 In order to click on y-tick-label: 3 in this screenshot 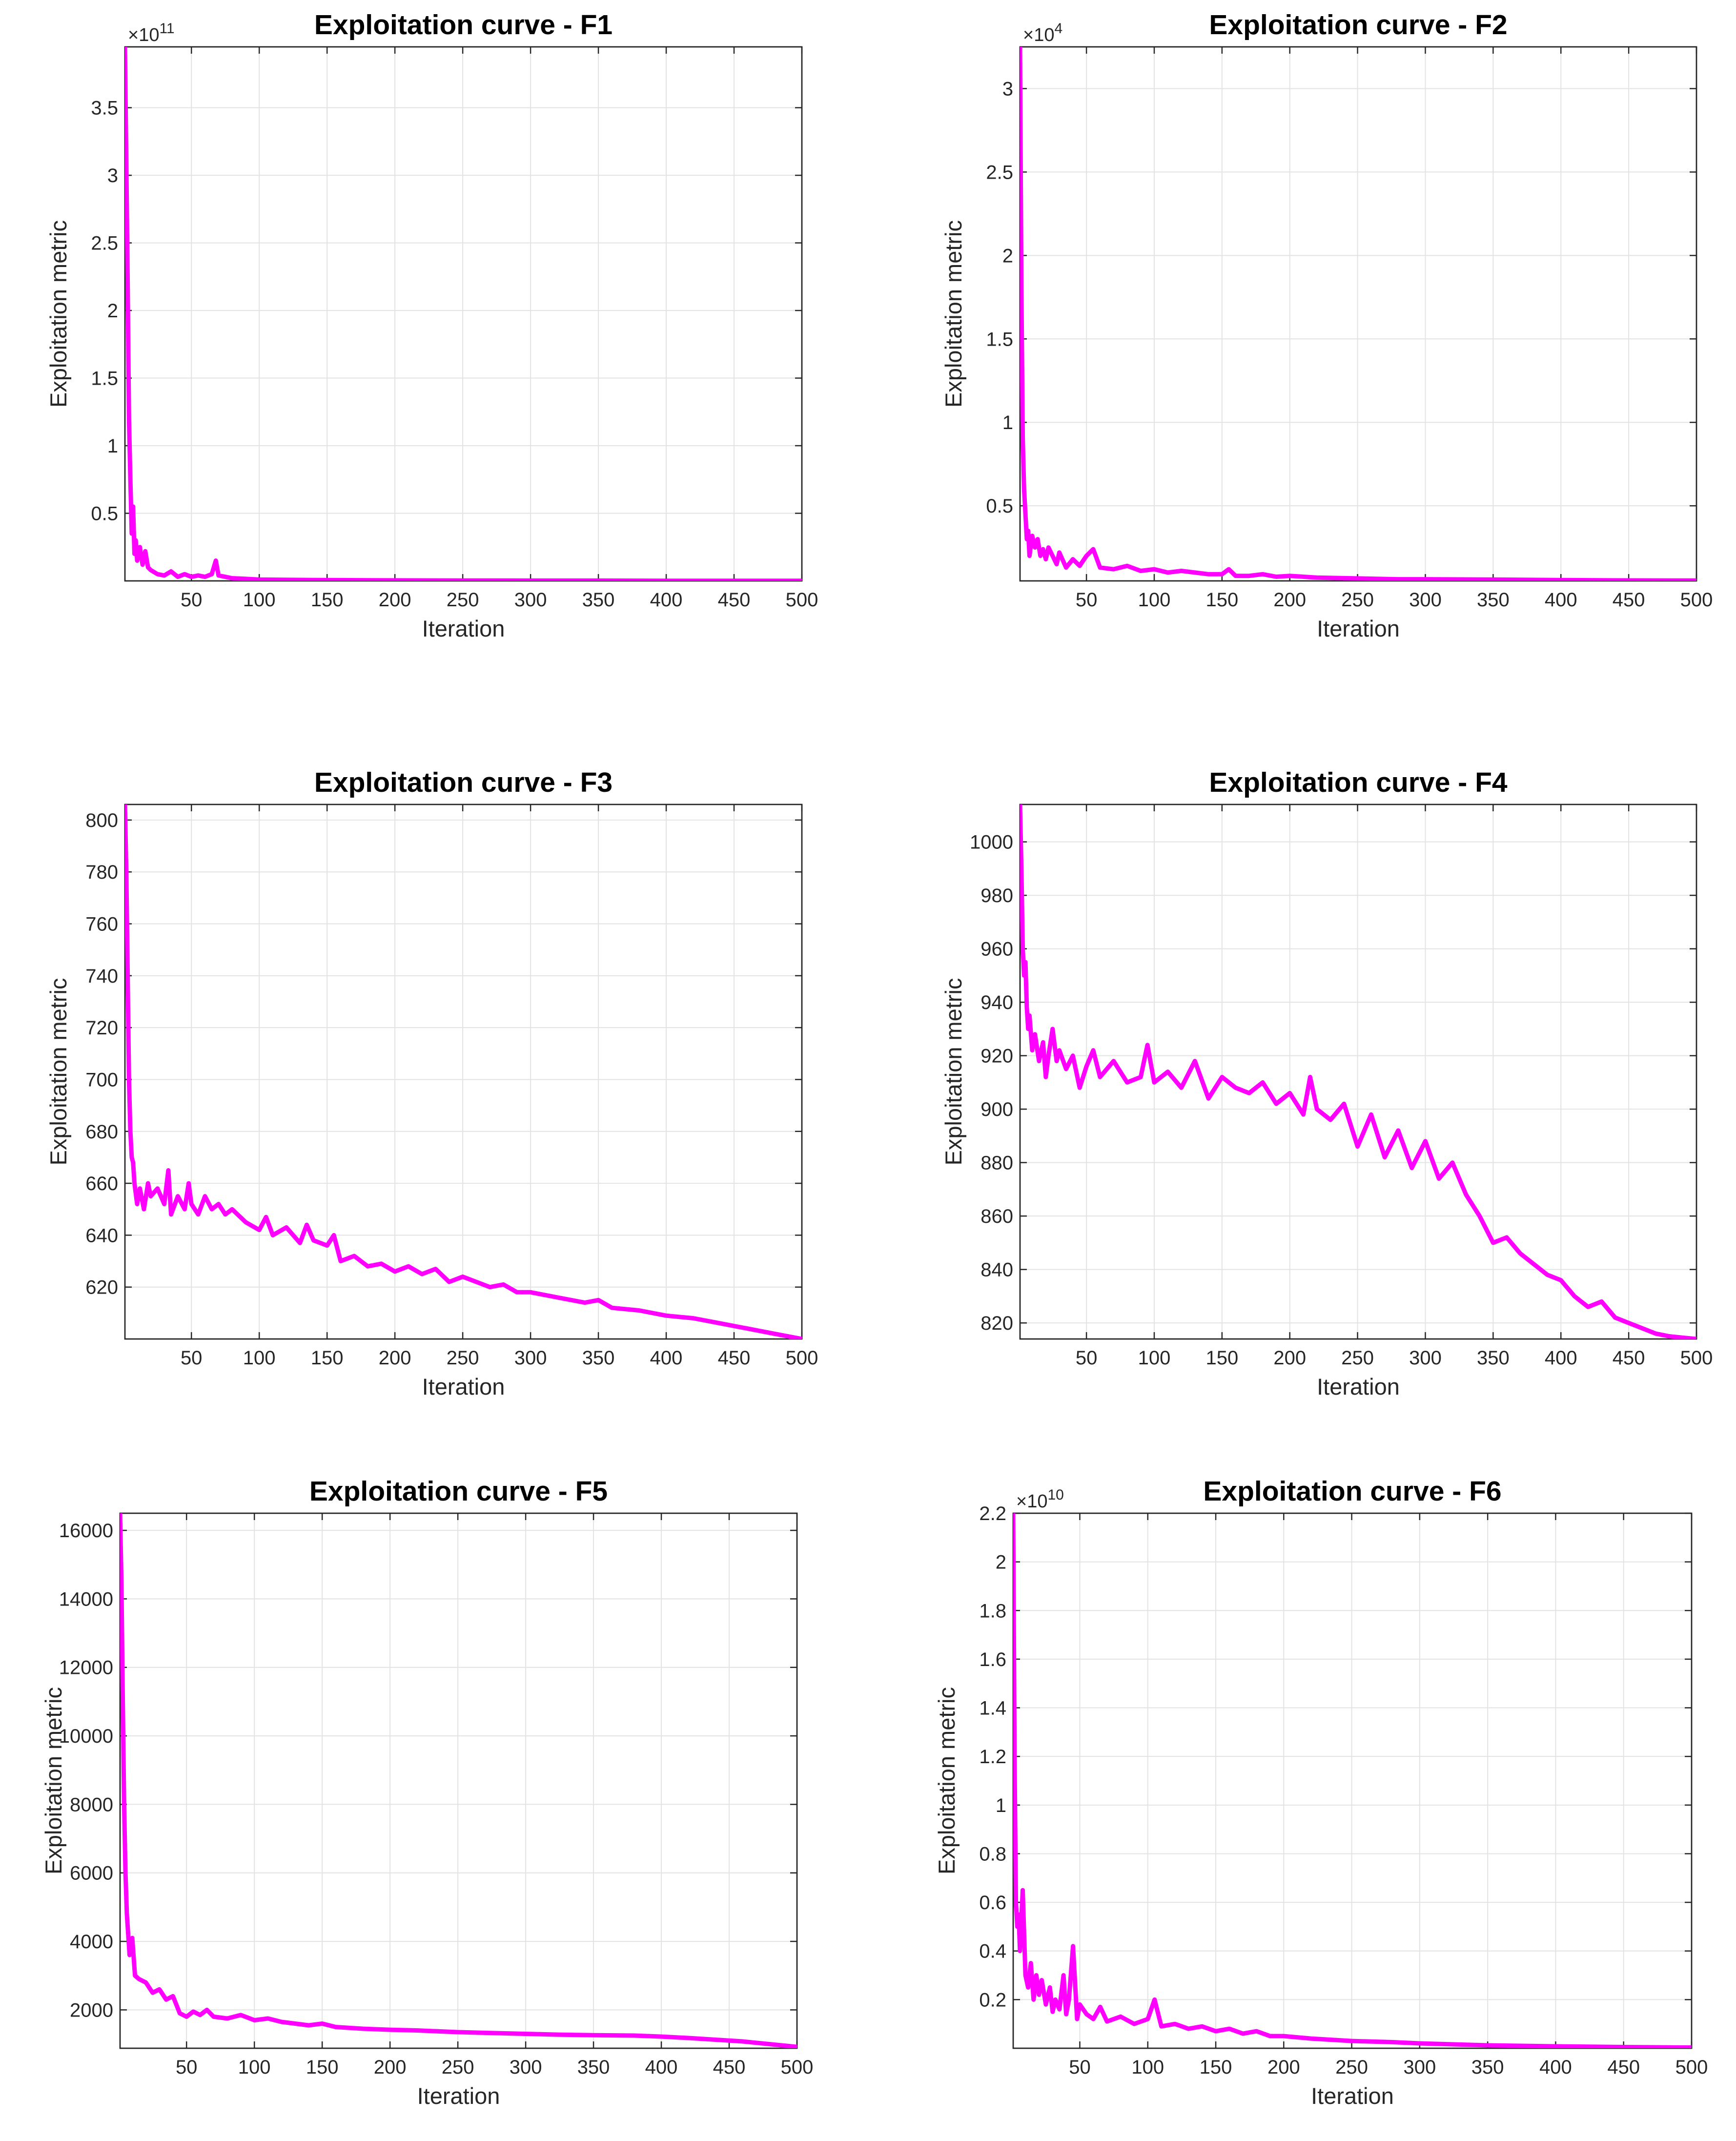, I will do `click(112, 176)`.